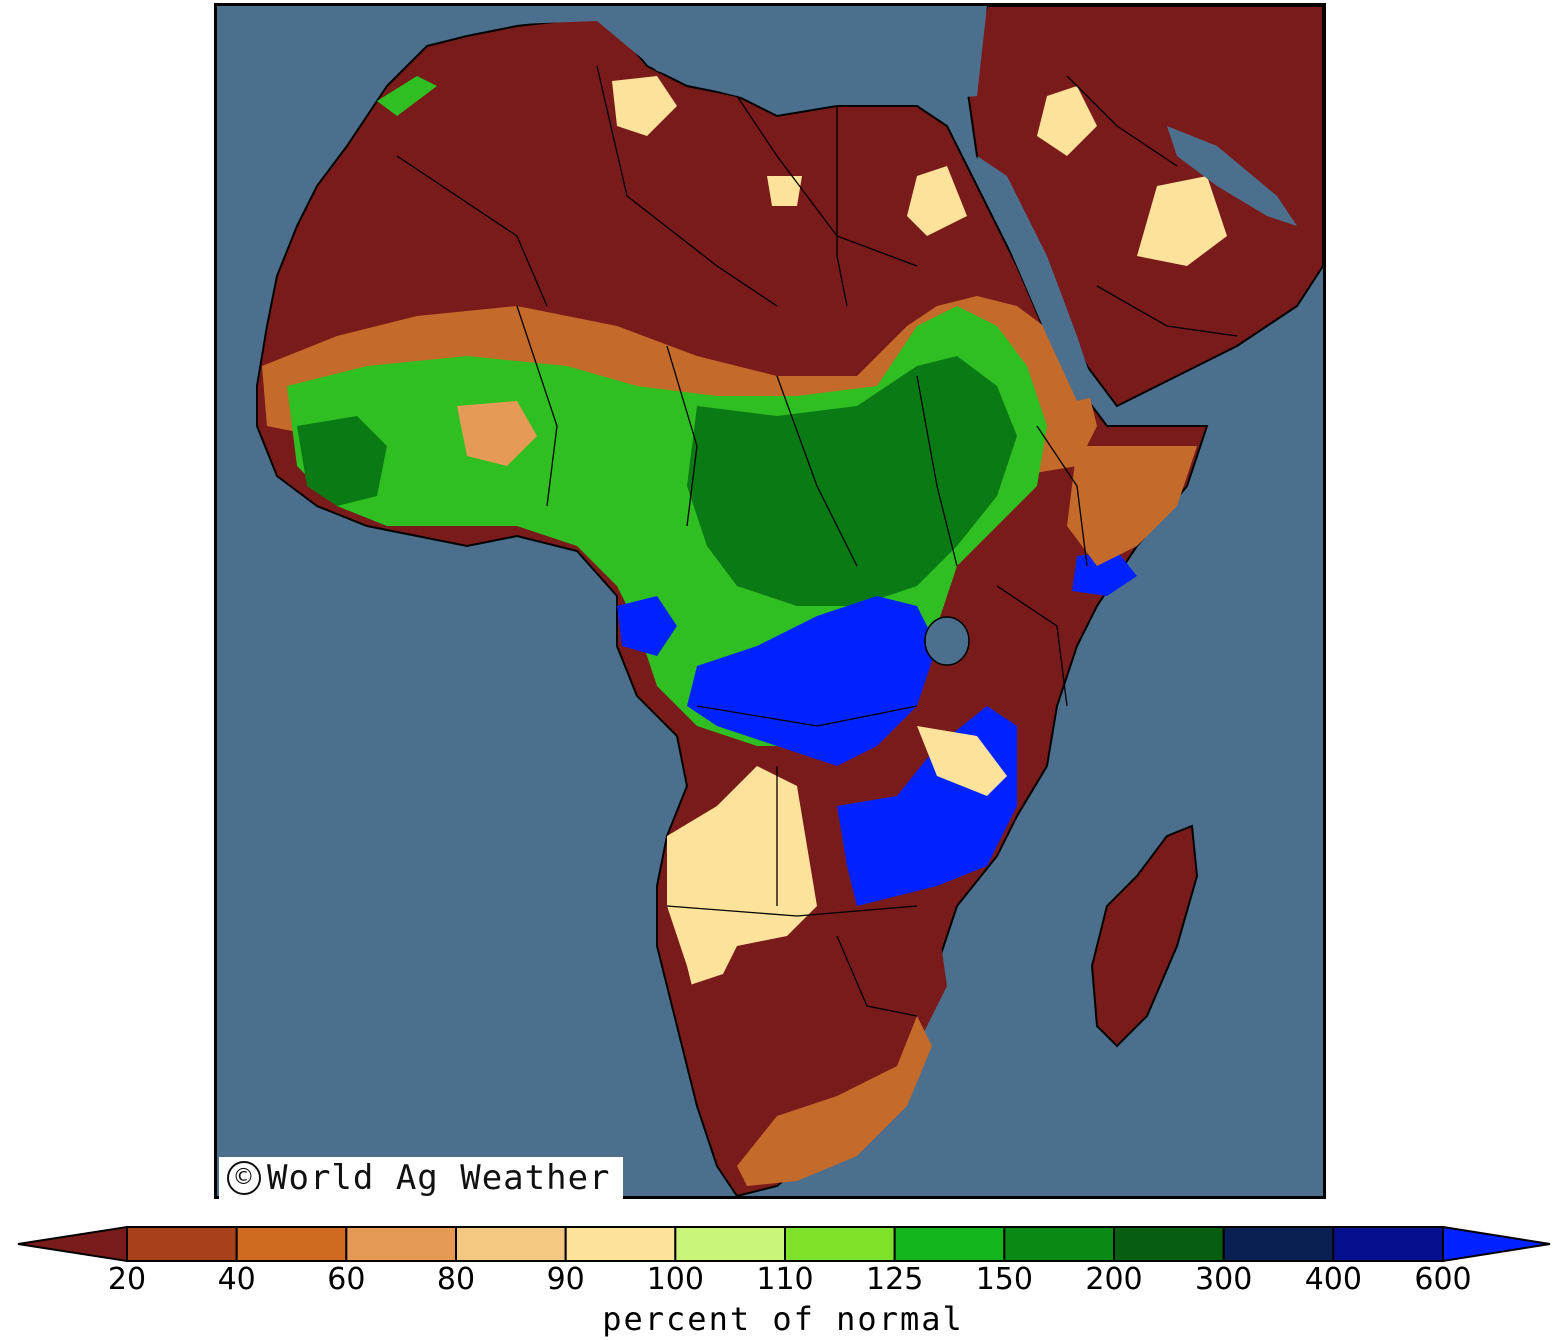 This screenshot has height=1340, width=1566. I want to click on south-central-near-normal, so click(962, 761).